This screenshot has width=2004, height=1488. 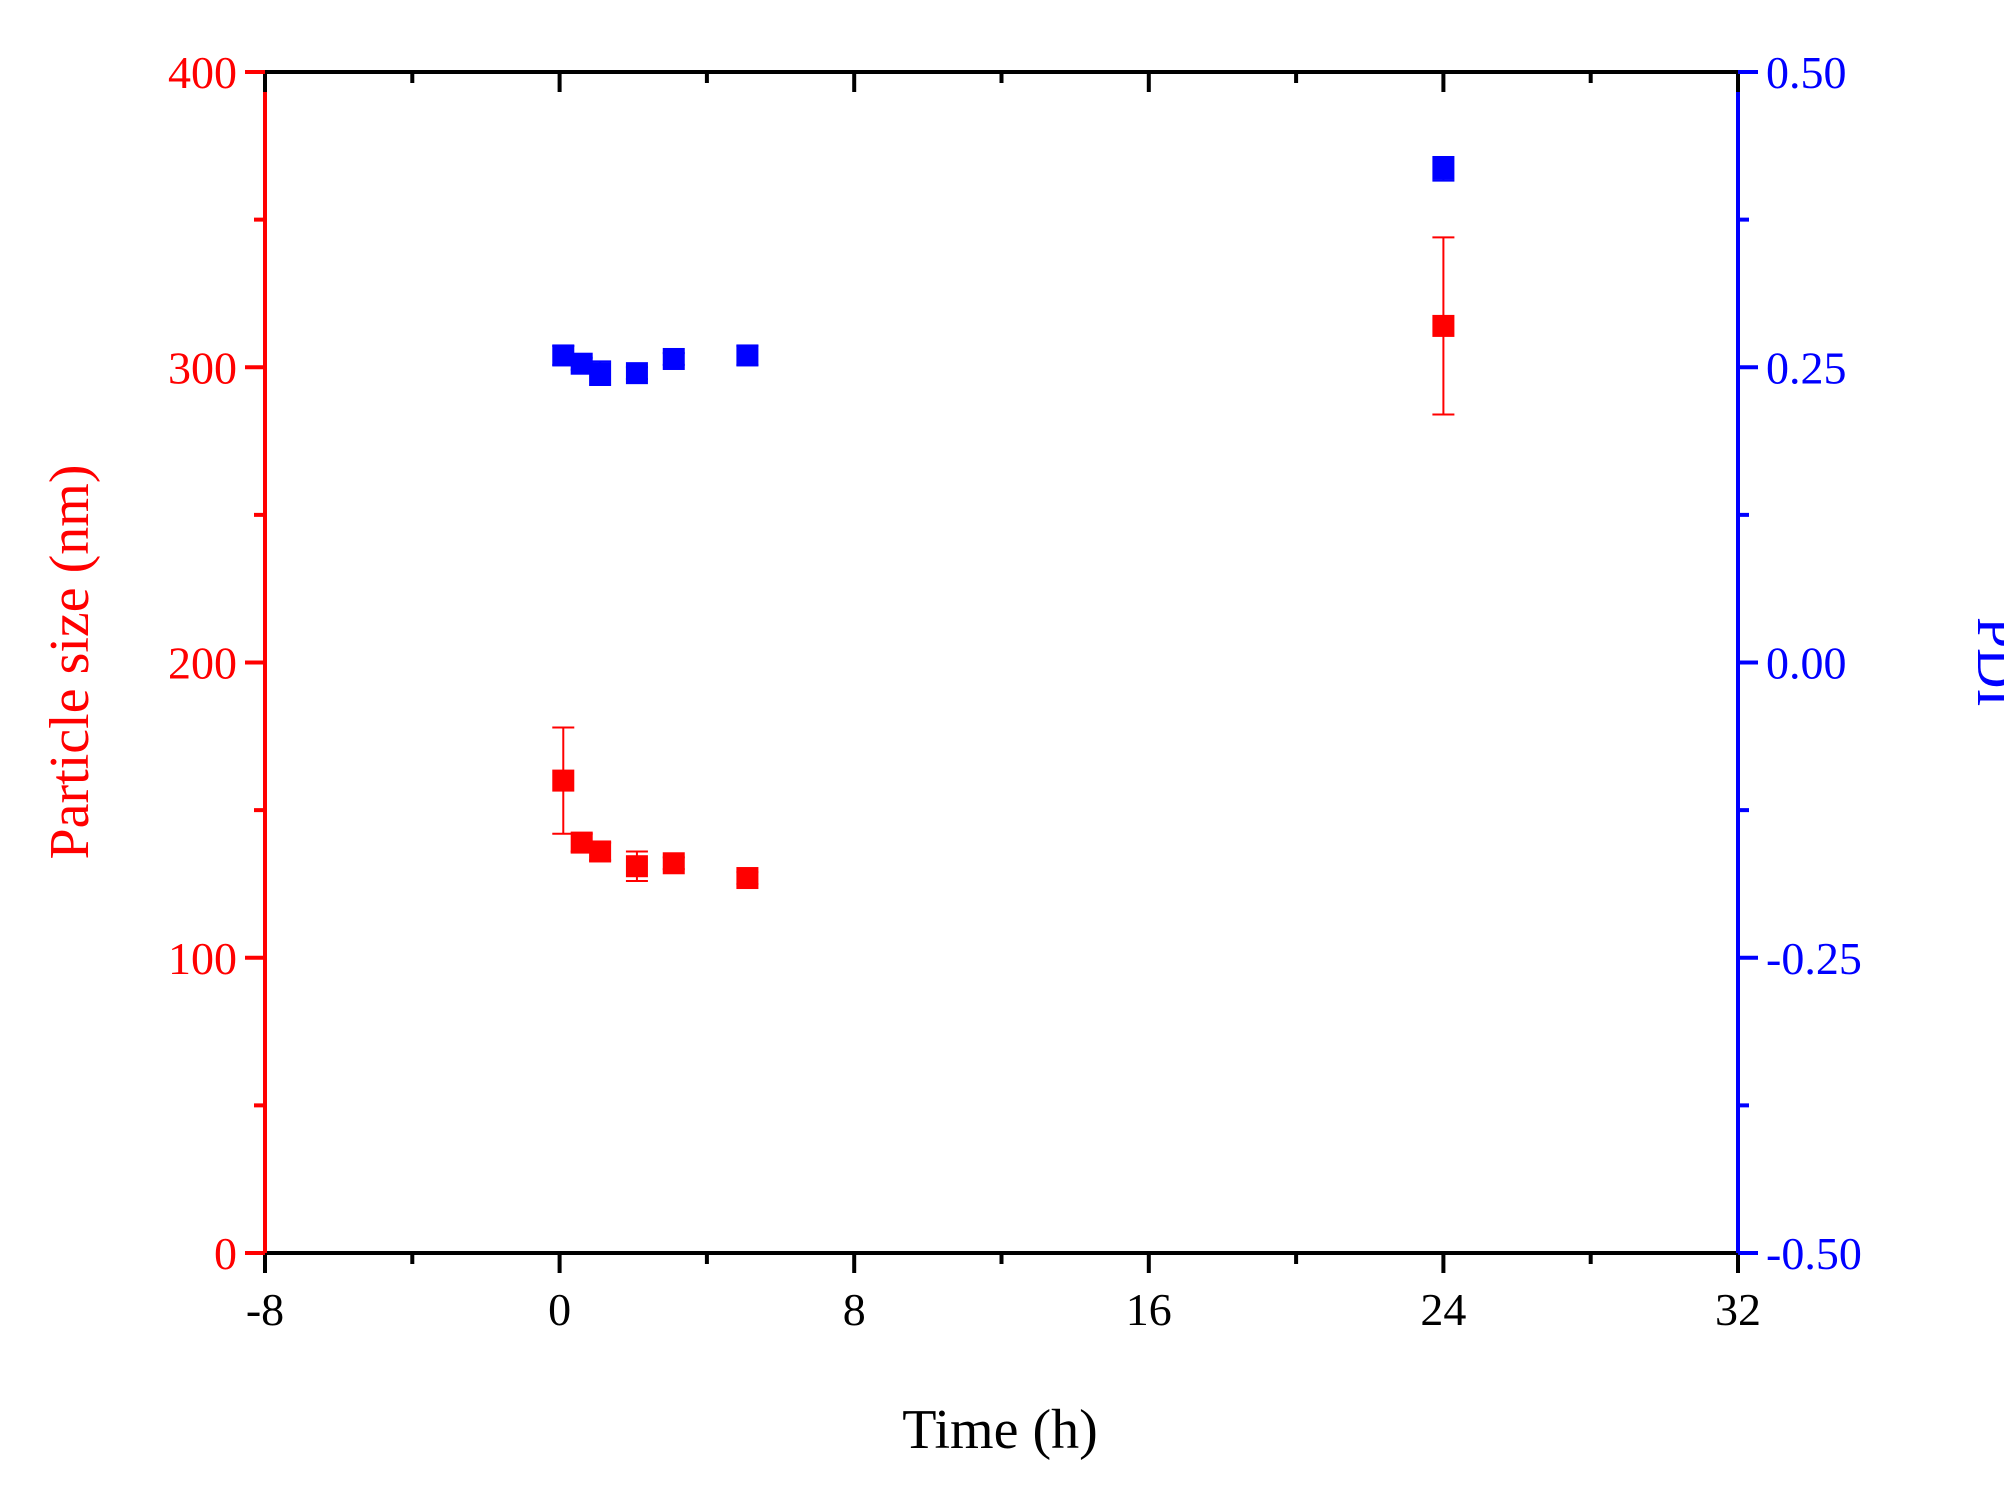 I want to click on x-tick-label: -8, so click(x=265, y=1309).